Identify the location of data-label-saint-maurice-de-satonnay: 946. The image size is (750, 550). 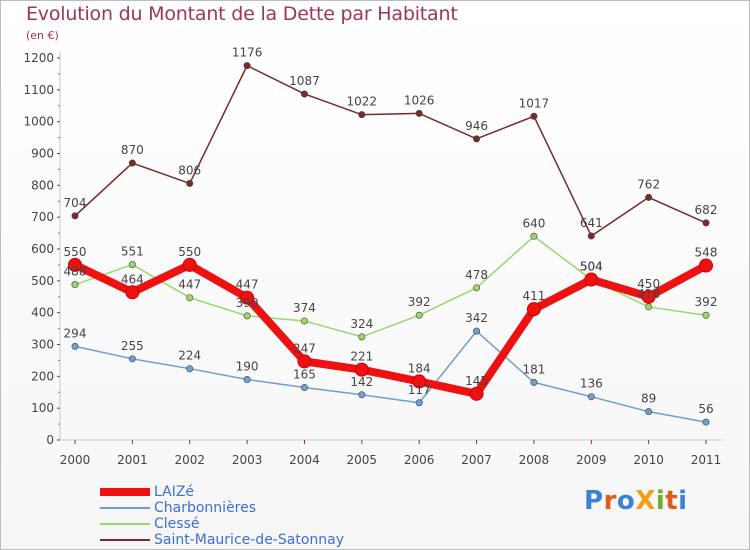
(476, 126).